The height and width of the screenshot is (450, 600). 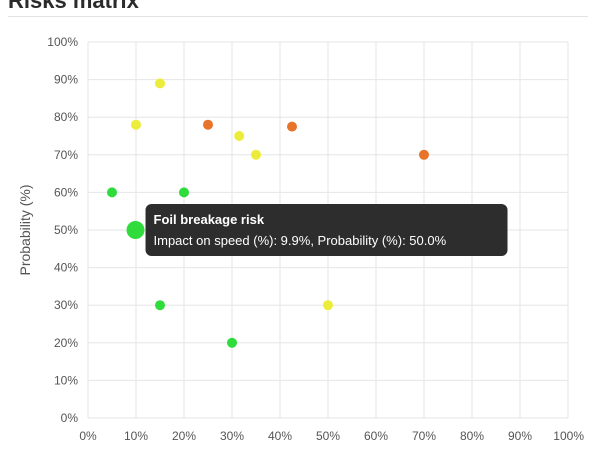 I want to click on tooltip-title: Foil breakage risk, so click(x=209, y=219).